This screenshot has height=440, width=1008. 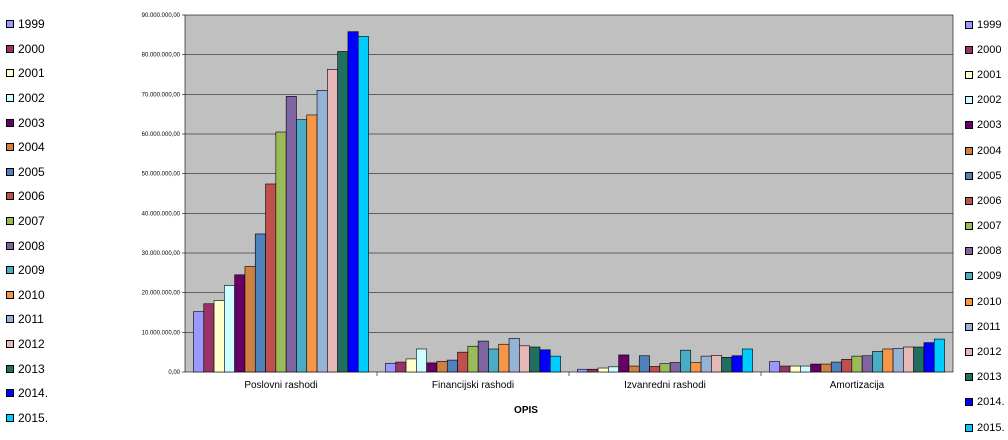 I want to click on legend-item: 2014., so click(x=27, y=393).